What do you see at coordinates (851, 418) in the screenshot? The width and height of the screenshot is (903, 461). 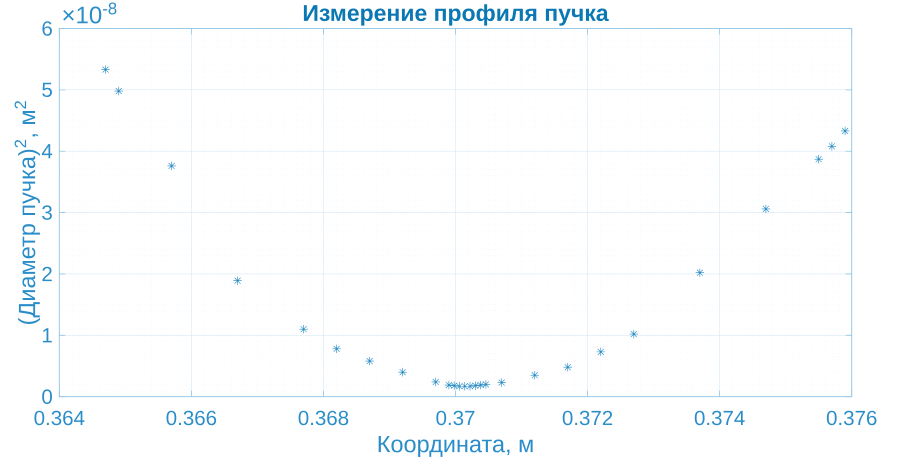 I see `x-tick-label: 0.376` at bounding box center [851, 418].